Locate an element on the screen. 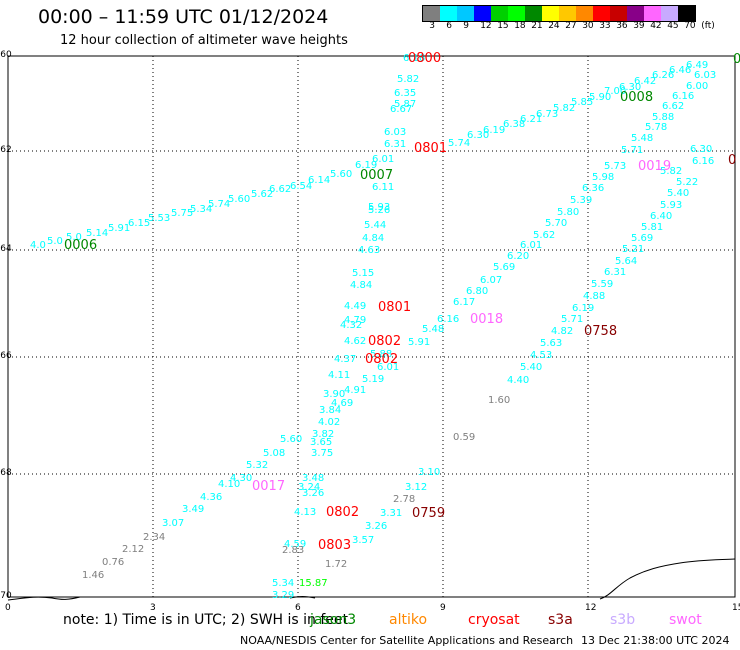  swh-value: 5.39 is located at coordinates (581, 200).